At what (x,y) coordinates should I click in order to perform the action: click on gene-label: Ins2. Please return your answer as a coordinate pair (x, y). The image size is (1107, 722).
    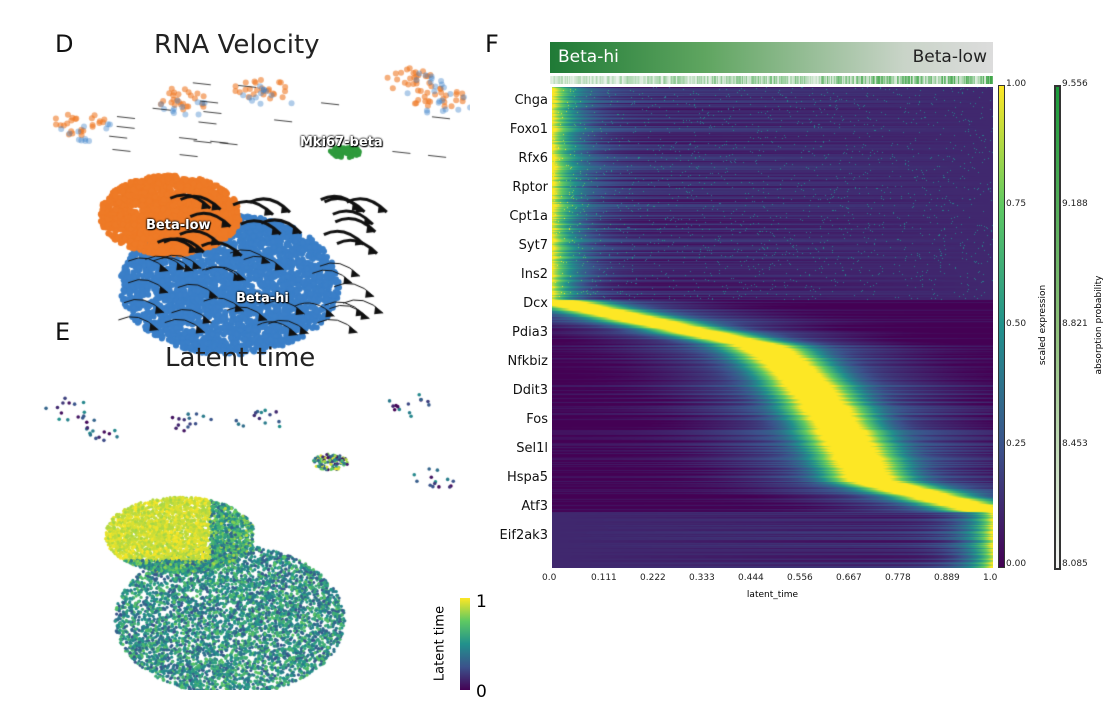
    Looking at the image, I should click on (534, 274).